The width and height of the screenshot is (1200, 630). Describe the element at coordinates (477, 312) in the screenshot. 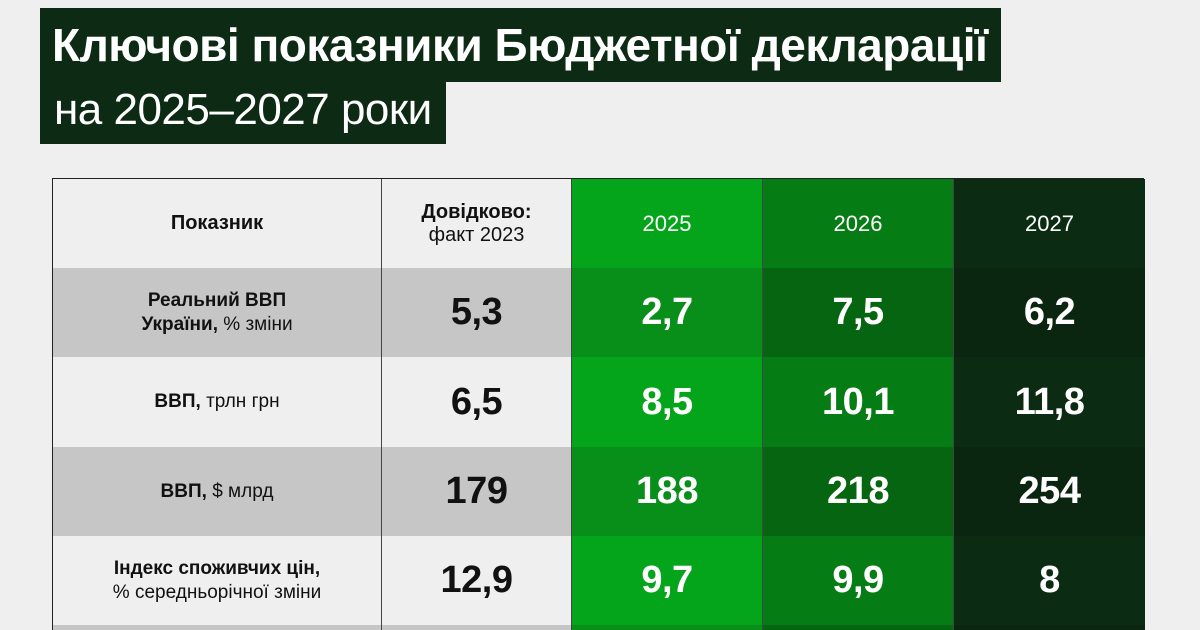

I see `value-ref-2023: 5,3` at that location.